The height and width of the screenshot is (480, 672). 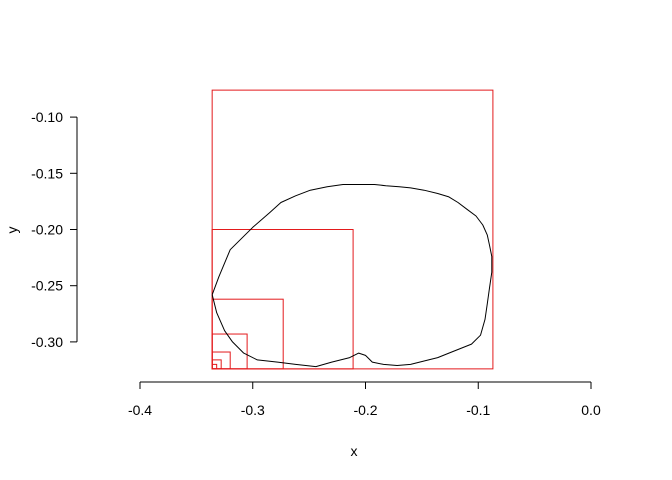 What do you see at coordinates (253, 410) in the screenshot?
I see `x-tick-label: -0.3` at bounding box center [253, 410].